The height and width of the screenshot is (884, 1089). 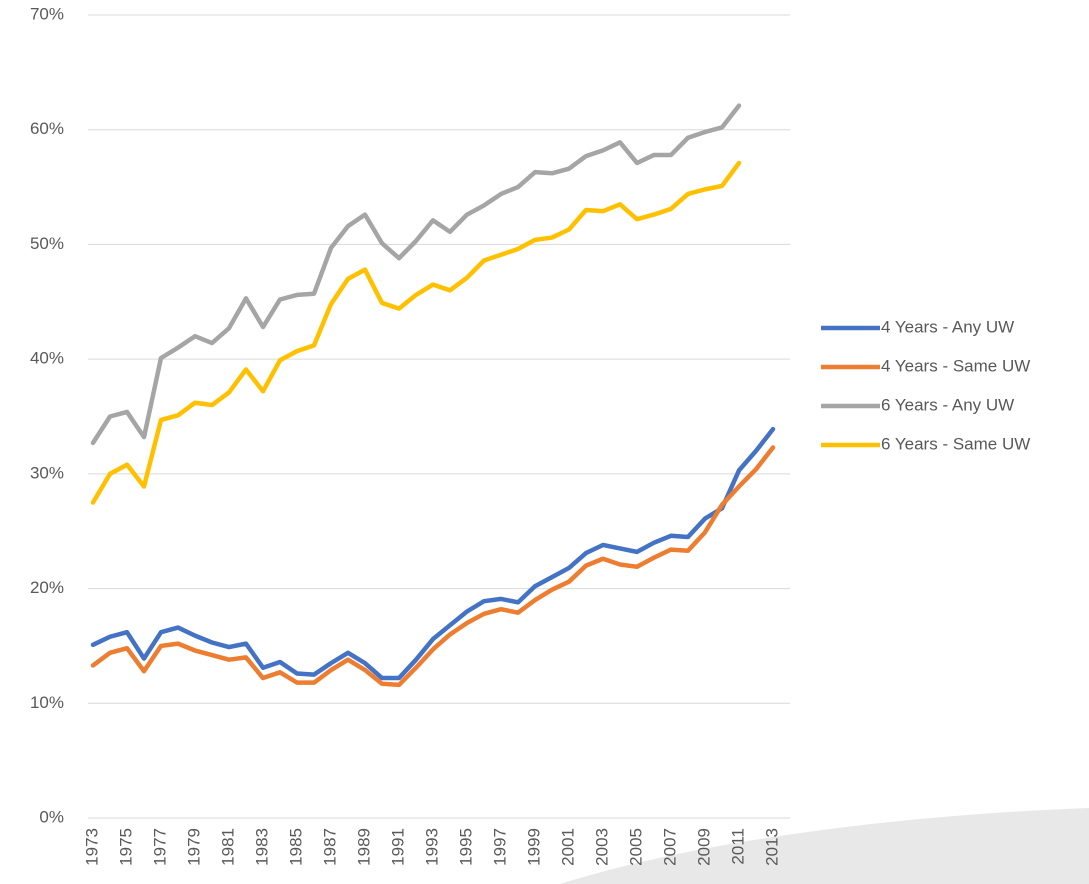 What do you see at coordinates (47, 243) in the screenshot?
I see `y-tick-label: 50%` at bounding box center [47, 243].